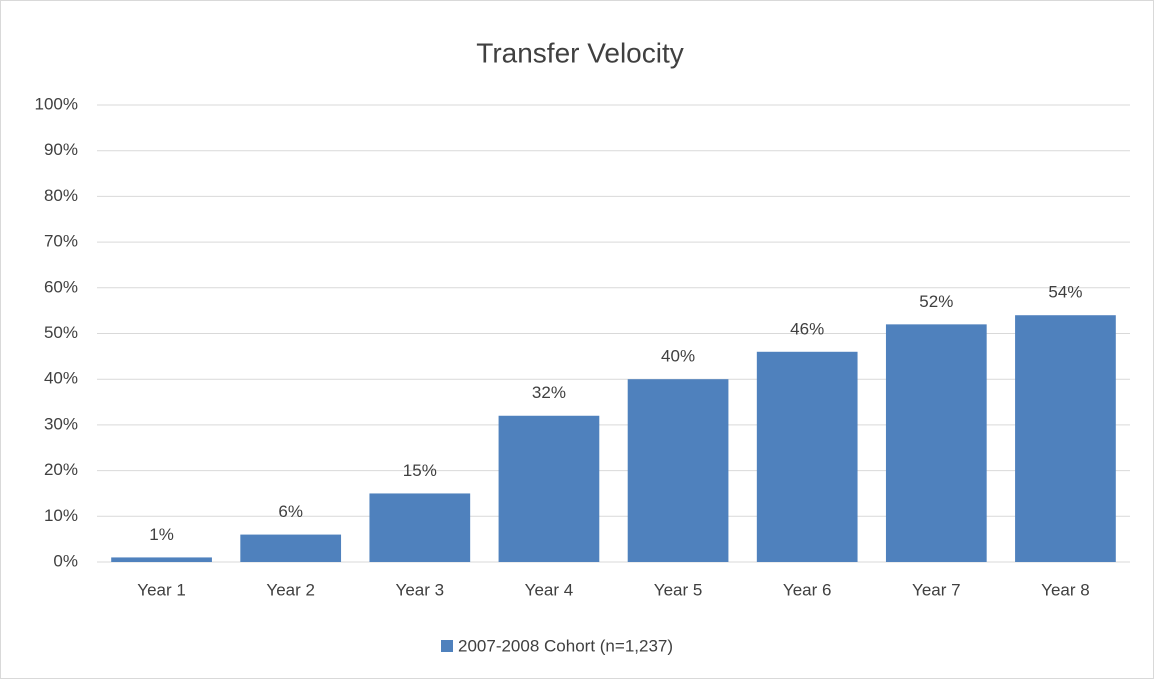 The height and width of the screenshot is (679, 1154). What do you see at coordinates (420, 470) in the screenshot?
I see `data-label: 15%` at bounding box center [420, 470].